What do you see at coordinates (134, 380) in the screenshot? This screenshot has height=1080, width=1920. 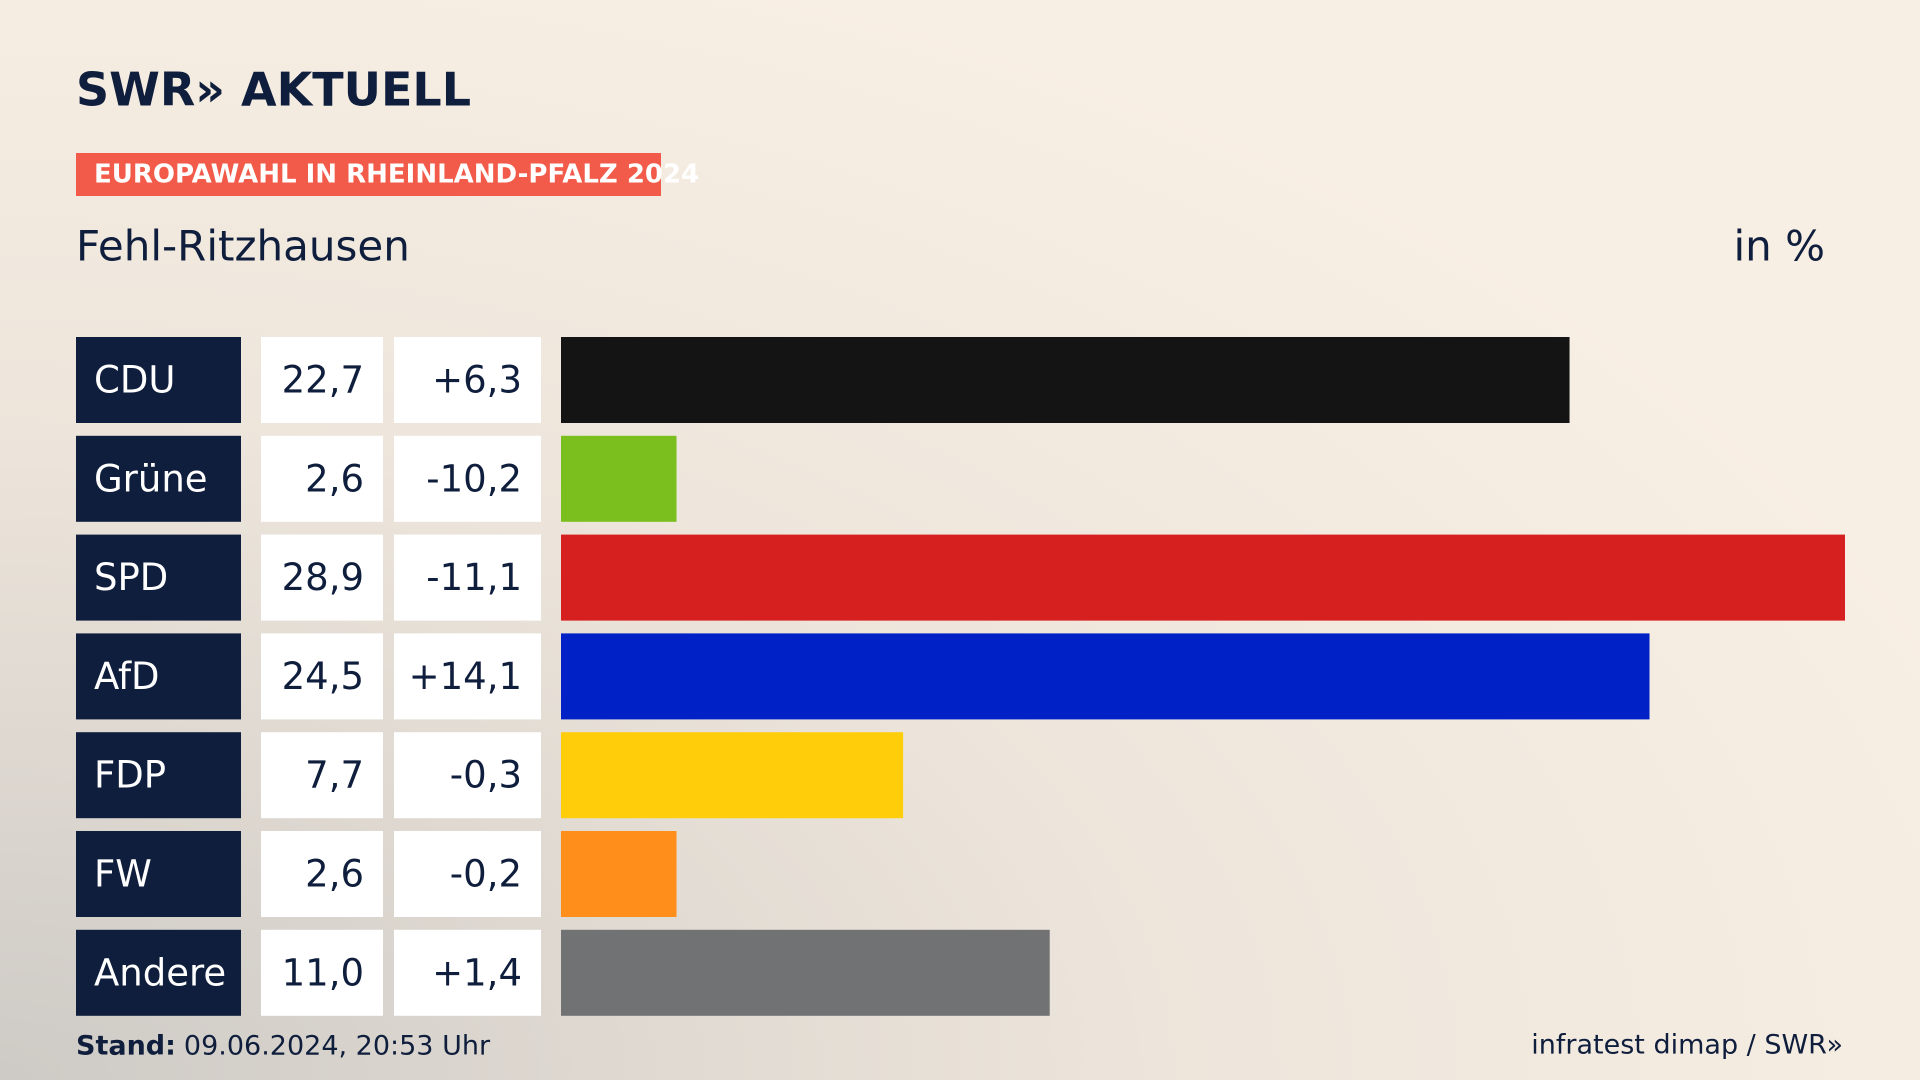 I see `party-label: CDU` at bounding box center [134, 380].